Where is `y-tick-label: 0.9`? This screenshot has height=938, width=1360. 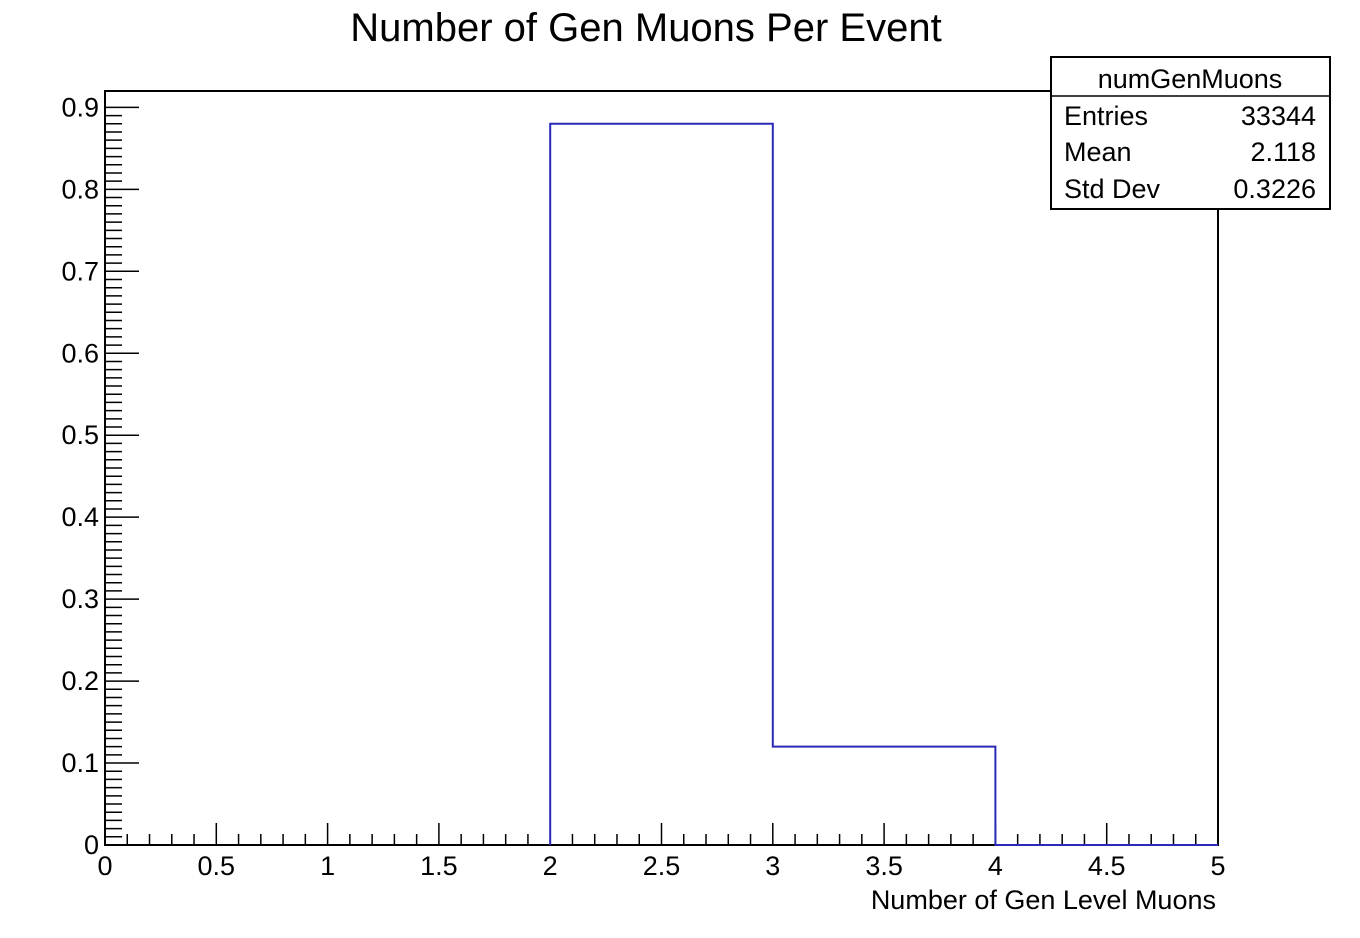
y-tick-label: 0.9 is located at coordinates (80, 107).